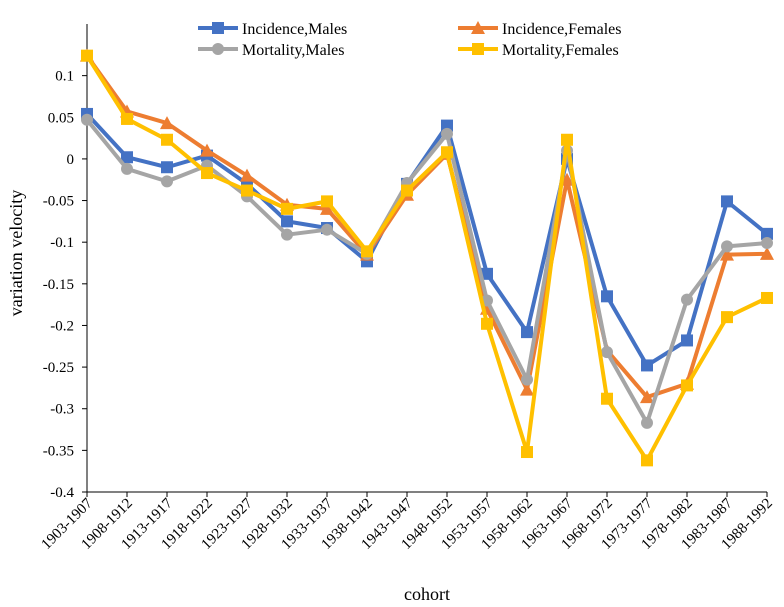 This screenshot has height=607, width=784. What do you see at coordinates (62, 410) in the screenshot?
I see `y-tick-label: -0.3` at bounding box center [62, 410].